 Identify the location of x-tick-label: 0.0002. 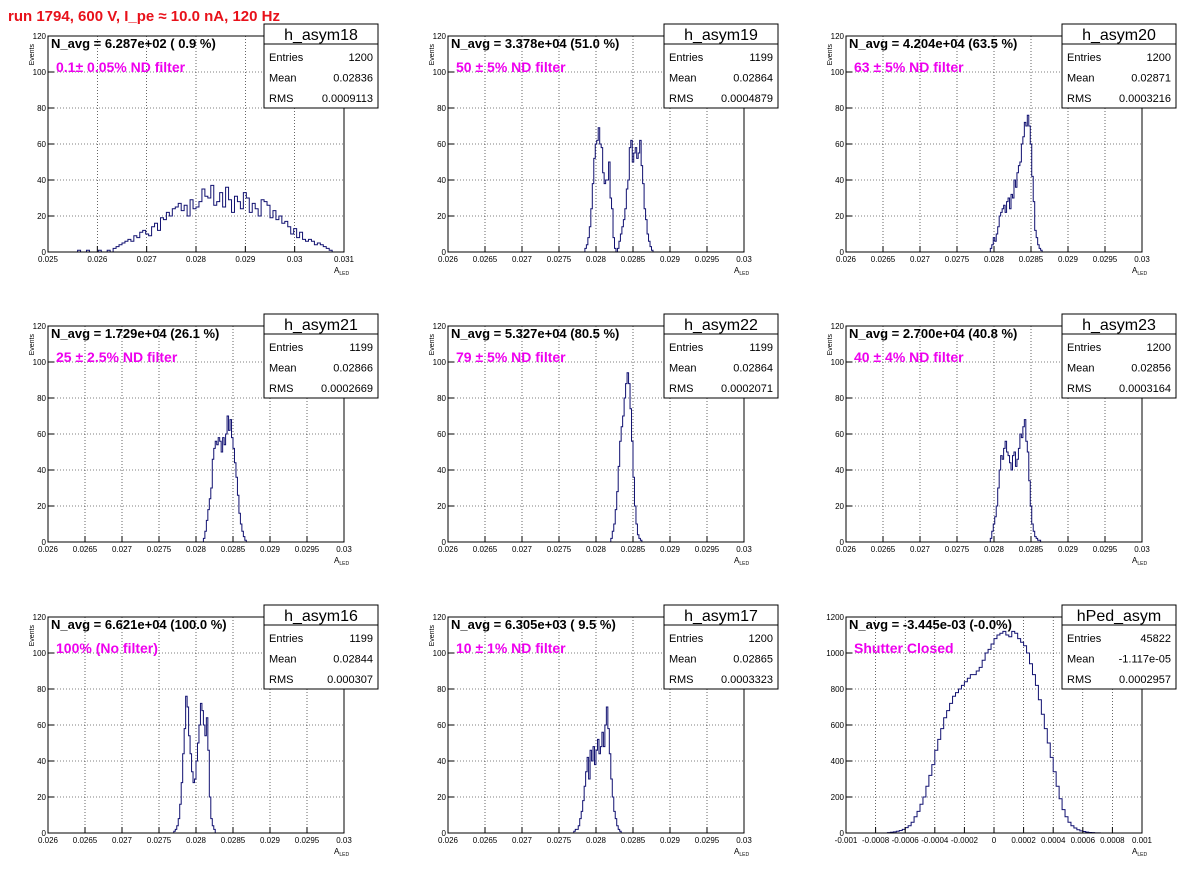
(1023, 840).